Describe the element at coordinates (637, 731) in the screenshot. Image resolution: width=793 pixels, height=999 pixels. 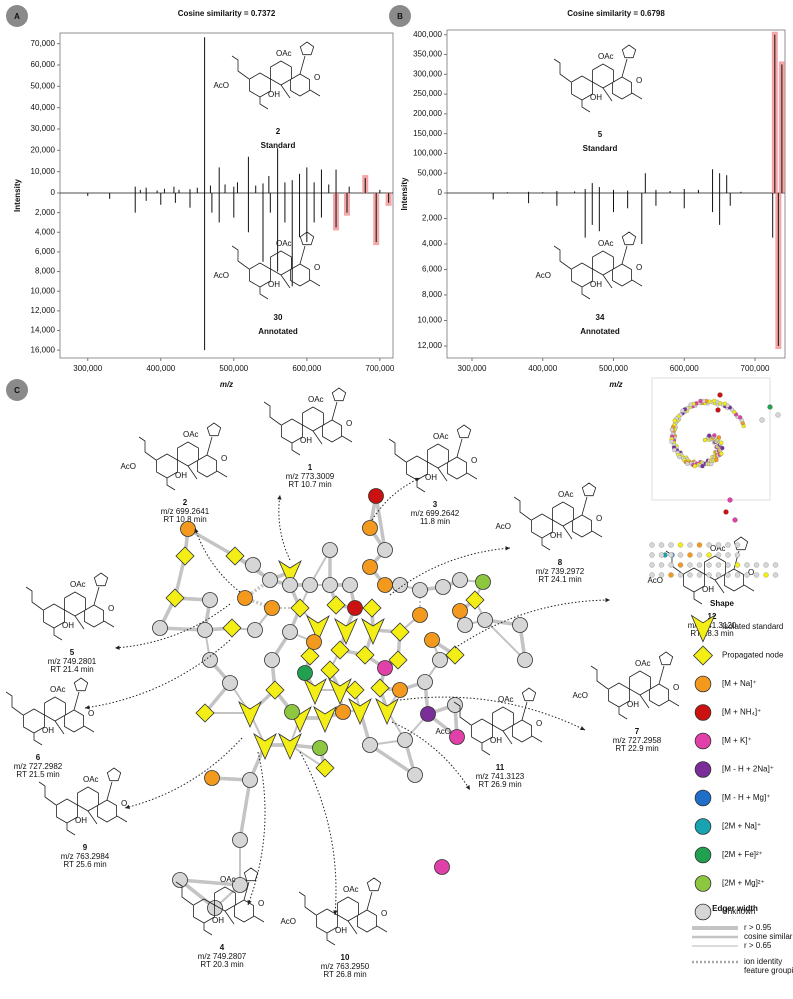
I see `compound-number: 7` at that location.